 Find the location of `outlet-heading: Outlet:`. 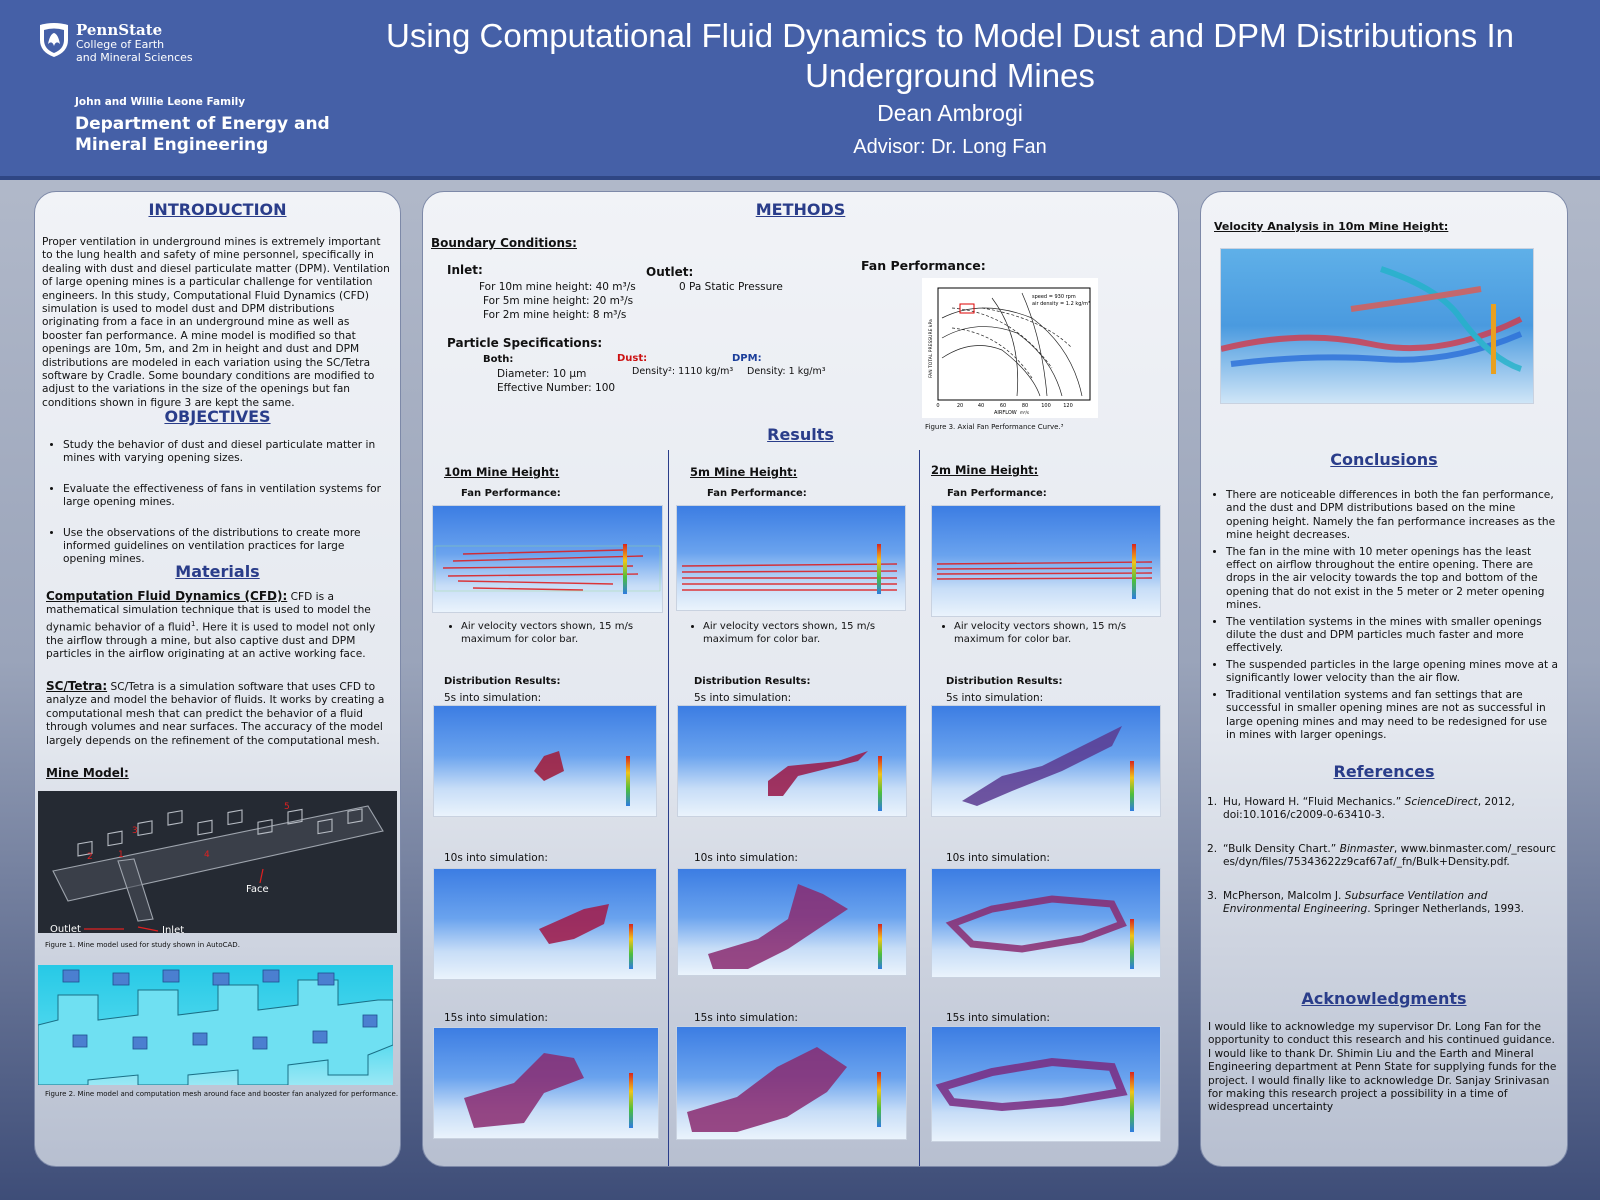

outlet-heading: Outlet: is located at coordinates (670, 272).